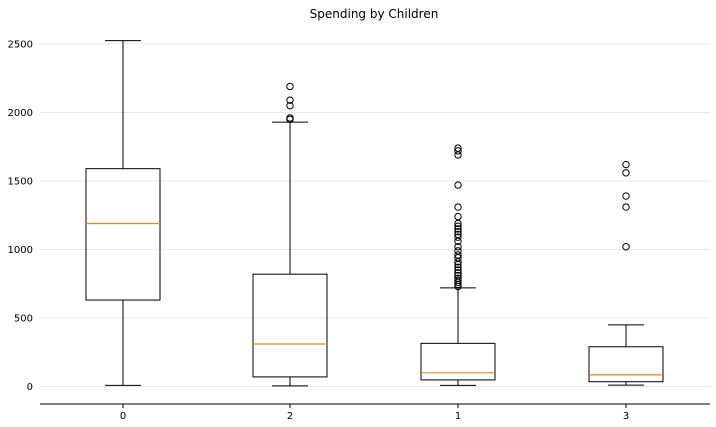 This screenshot has width=716, height=427. Describe the element at coordinates (20, 217) in the screenshot. I see `y-axis-ticks: 0 500 1000 1500 2000 2500` at that location.